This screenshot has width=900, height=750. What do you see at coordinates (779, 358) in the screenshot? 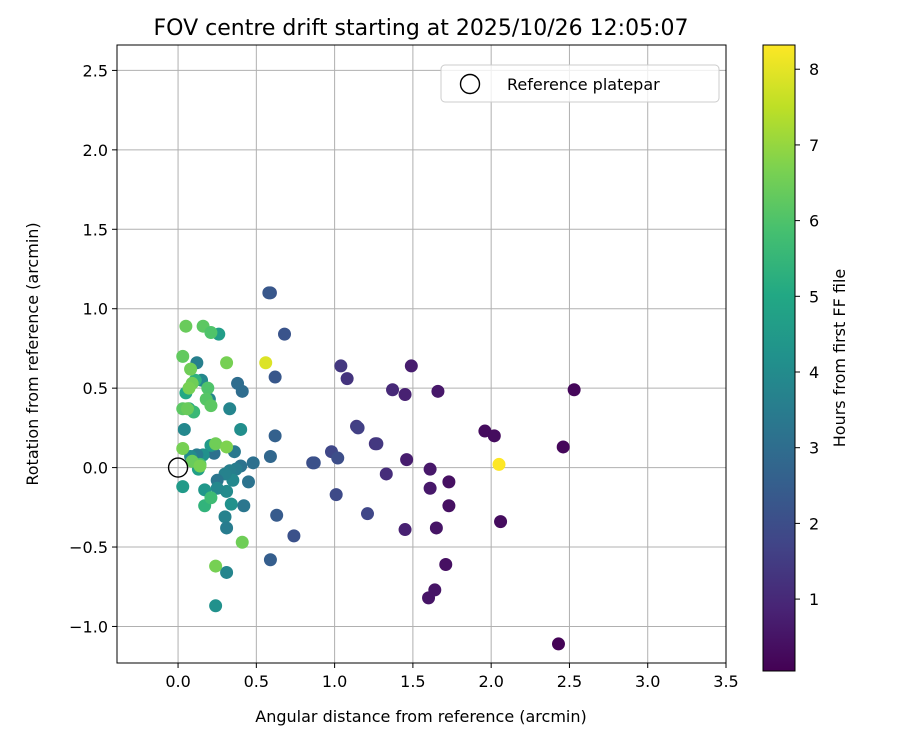
I see `colorbar-gradient` at bounding box center [779, 358].